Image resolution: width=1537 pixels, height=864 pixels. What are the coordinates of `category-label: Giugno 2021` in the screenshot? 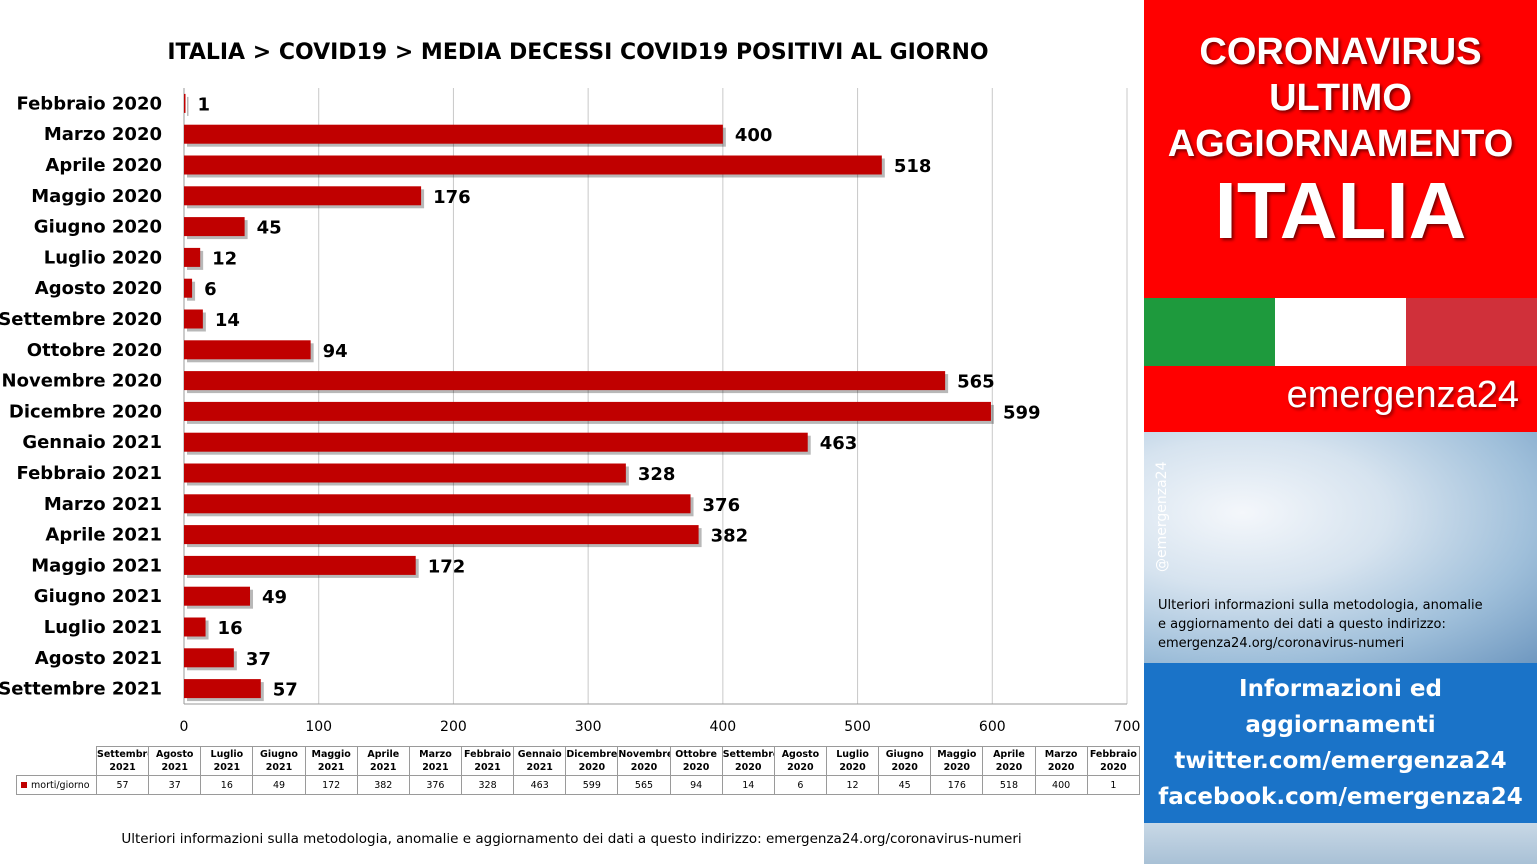 It's located at (98, 596).